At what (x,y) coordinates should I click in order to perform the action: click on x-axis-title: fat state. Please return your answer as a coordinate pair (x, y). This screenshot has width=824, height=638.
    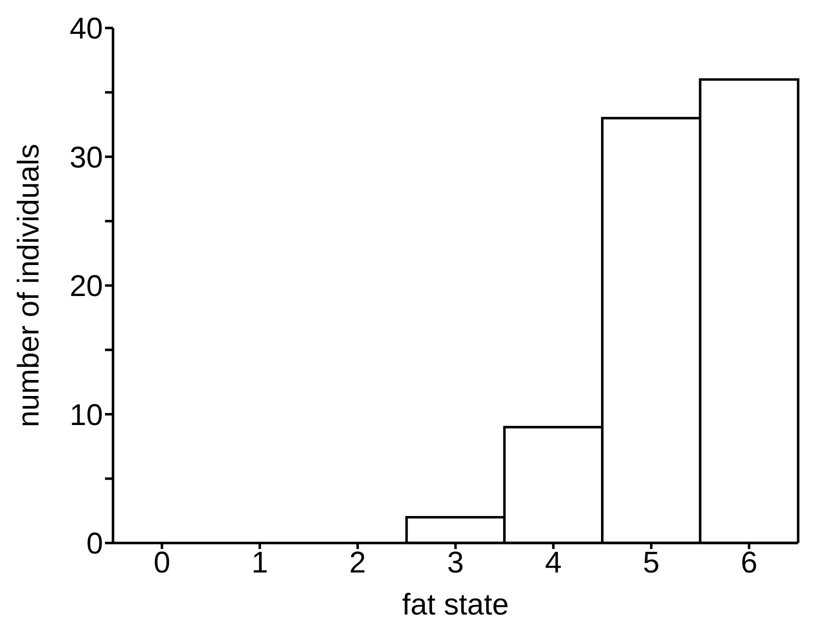
    Looking at the image, I should click on (455, 605).